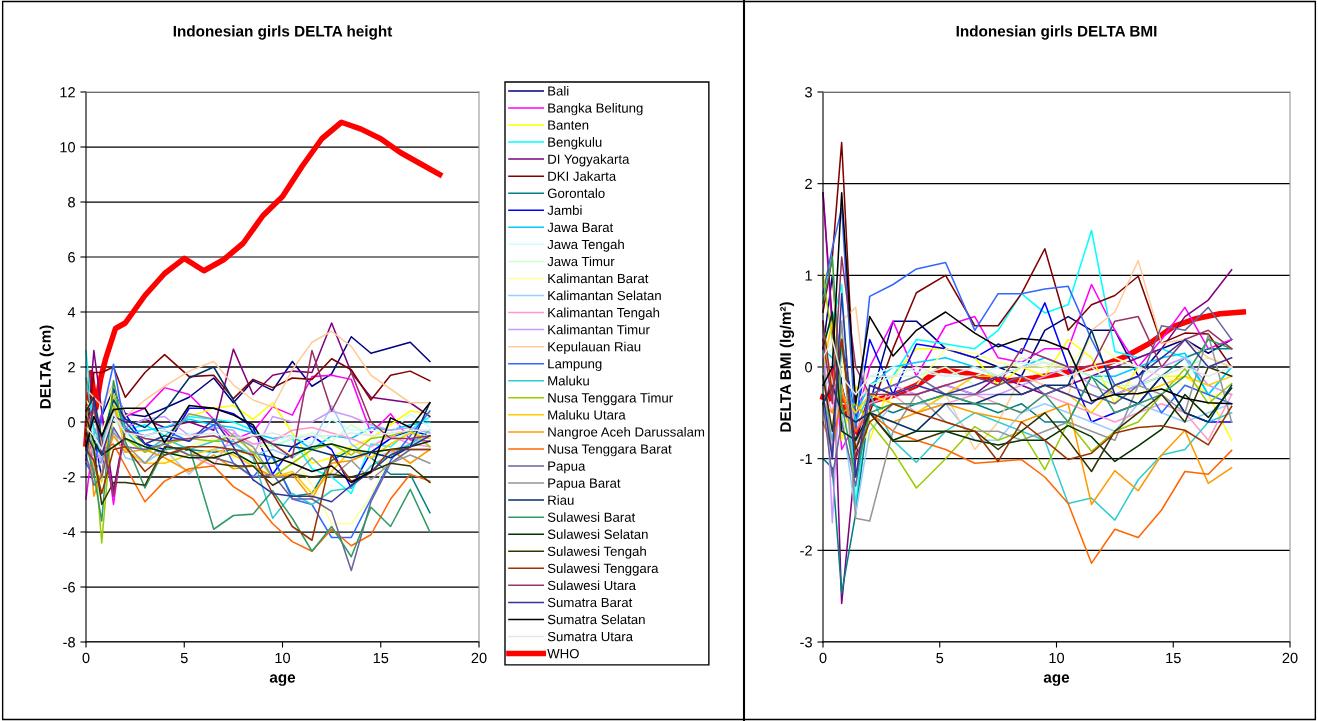 The height and width of the screenshot is (721, 1318). What do you see at coordinates (46, 367) in the screenshot?
I see `y-axis-title: DELTA (cm)` at bounding box center [46, 367].